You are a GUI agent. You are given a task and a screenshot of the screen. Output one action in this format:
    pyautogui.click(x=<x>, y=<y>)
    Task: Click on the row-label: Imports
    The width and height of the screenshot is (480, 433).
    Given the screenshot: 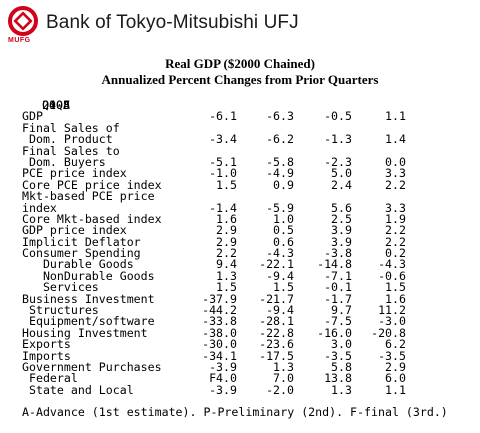 What is the action you would take?
    pyautogui.click(x=46, y=355)
    